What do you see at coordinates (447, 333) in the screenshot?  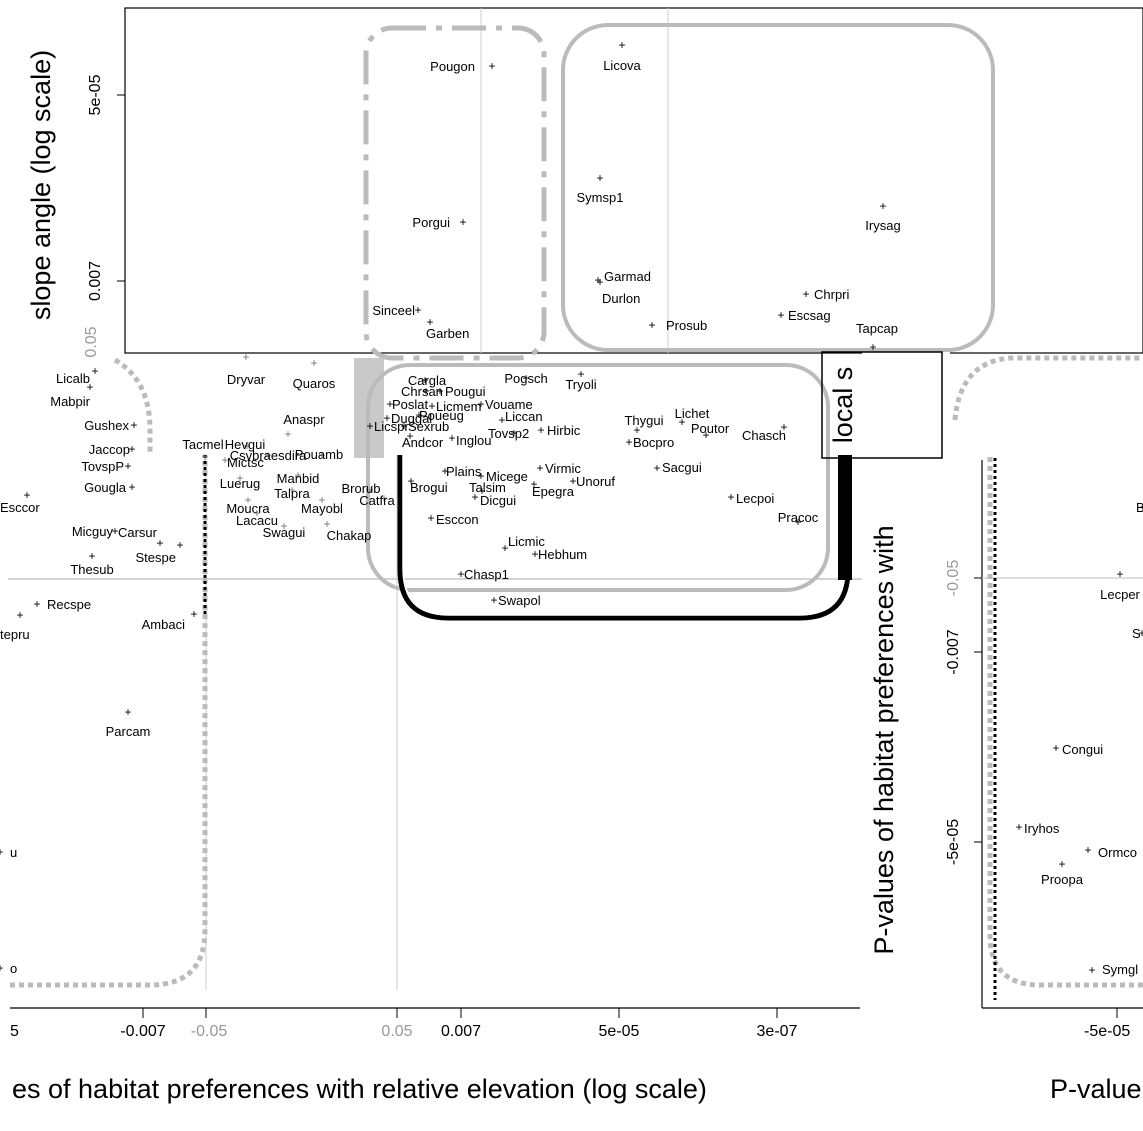 I see `point-label: Garben` at bounding box center [447, 333].